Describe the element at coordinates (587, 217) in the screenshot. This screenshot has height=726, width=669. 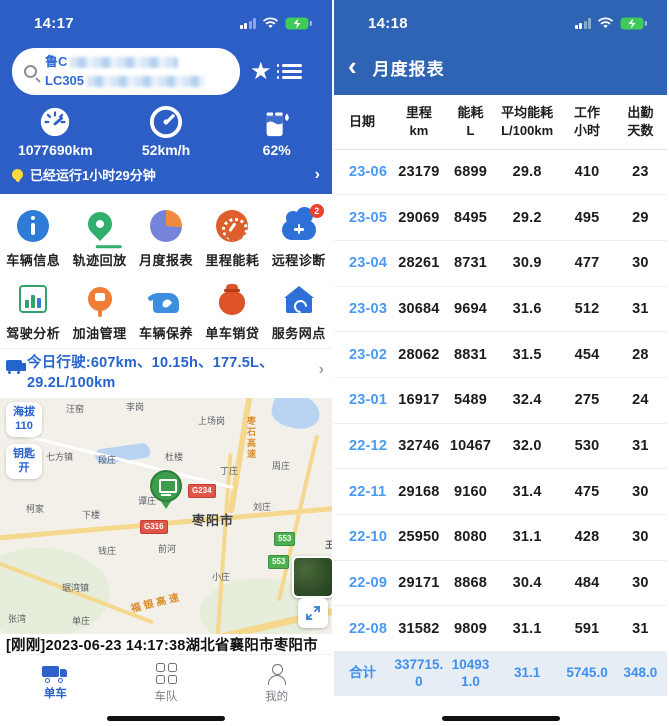
I see `cell: 495` at that location.